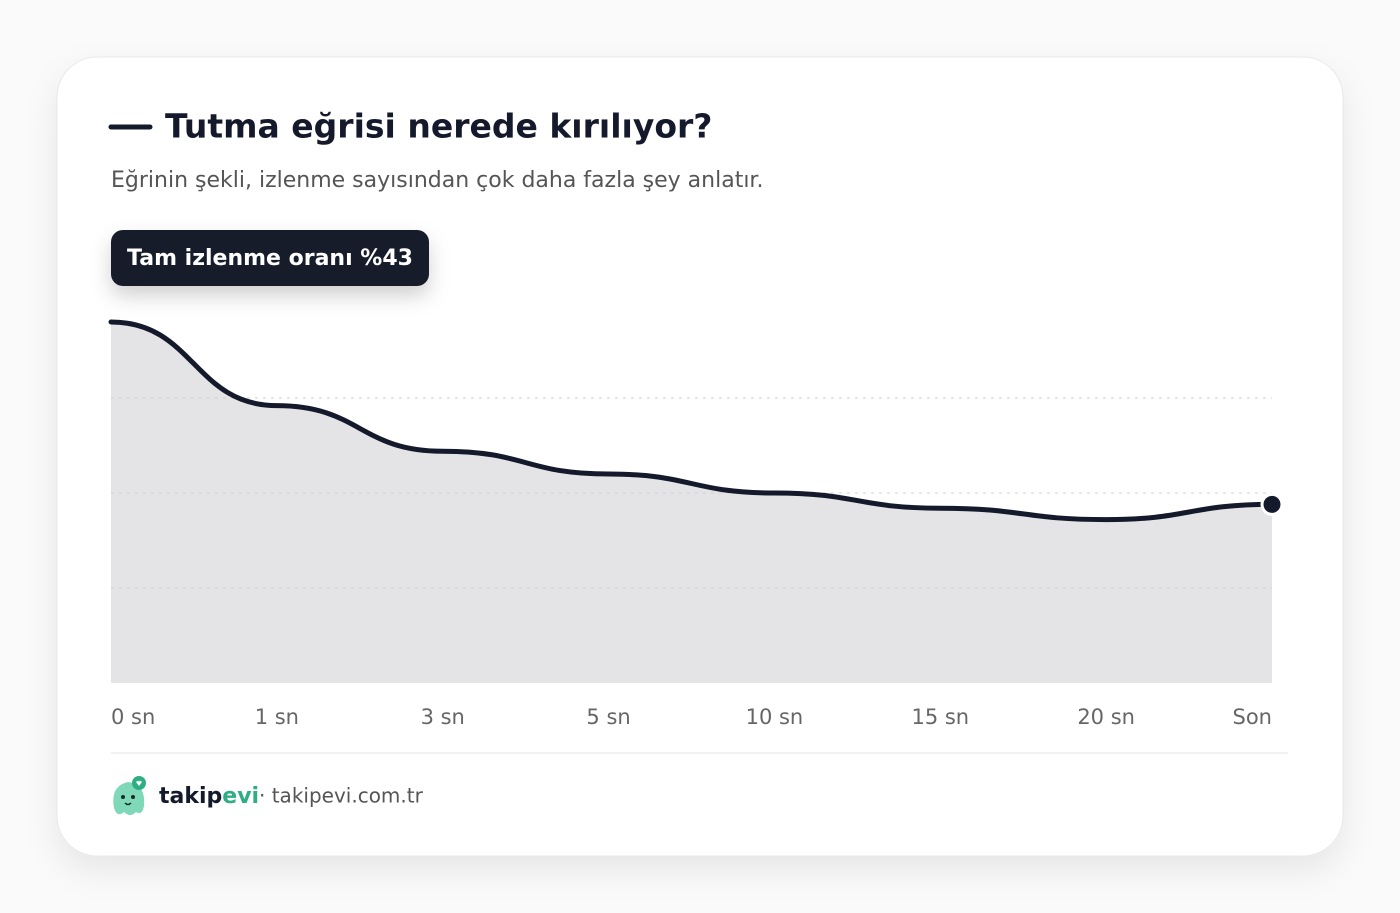 This screenshot has height=913, width=1400. Describe the element at coordinates (1272, 504) in the screenshot. I see `end-point` at that location.